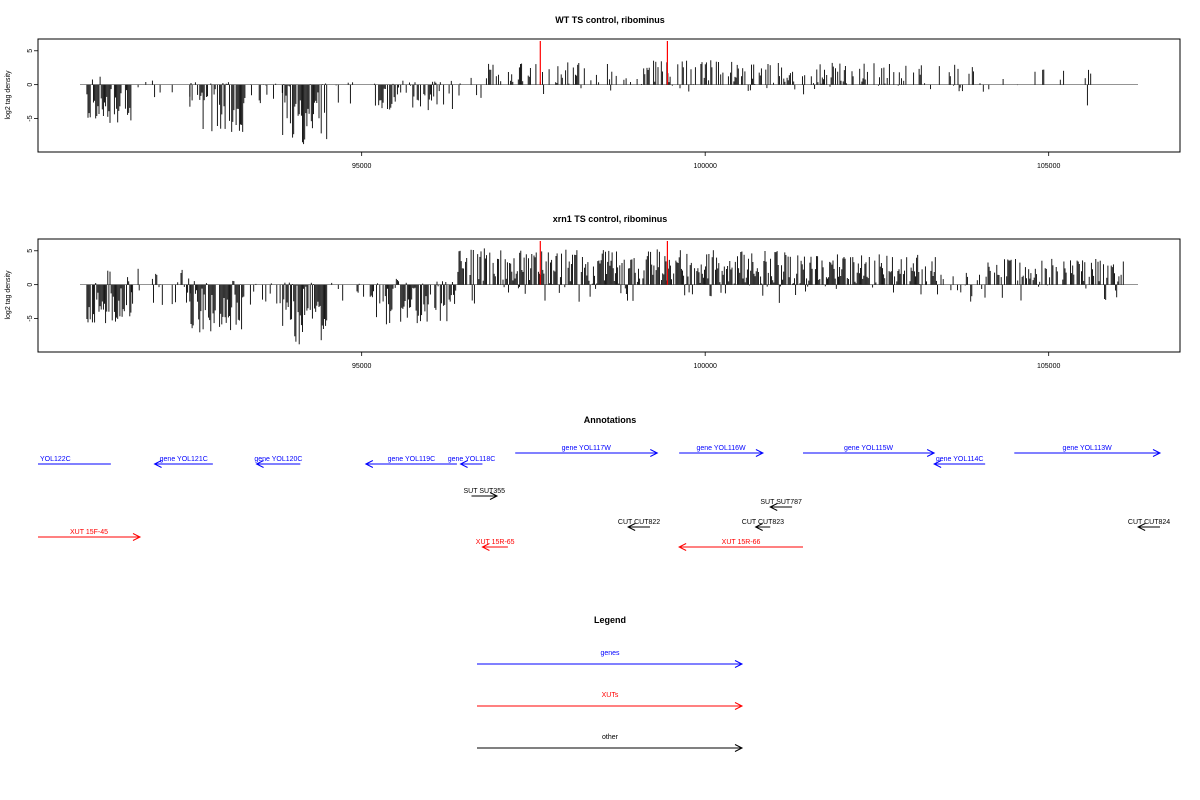 The image size is (1200, 800). I want to click on xrn1-plot-frame, so click(609, 295).